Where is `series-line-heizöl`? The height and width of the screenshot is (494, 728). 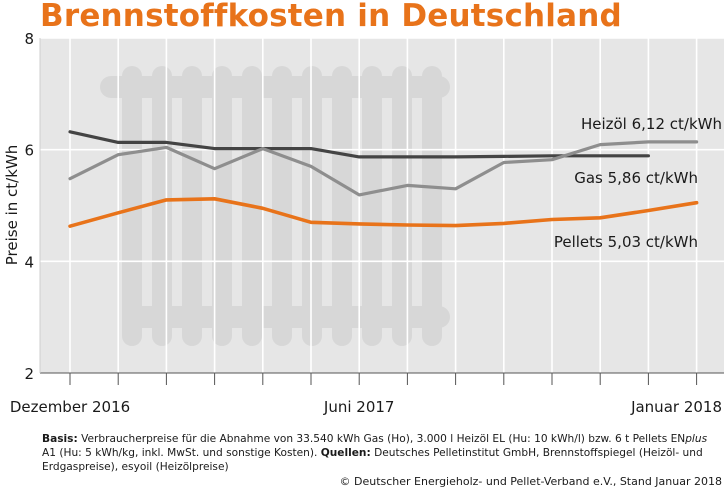
series-line-heizöl is located at coordinates (359, 144).